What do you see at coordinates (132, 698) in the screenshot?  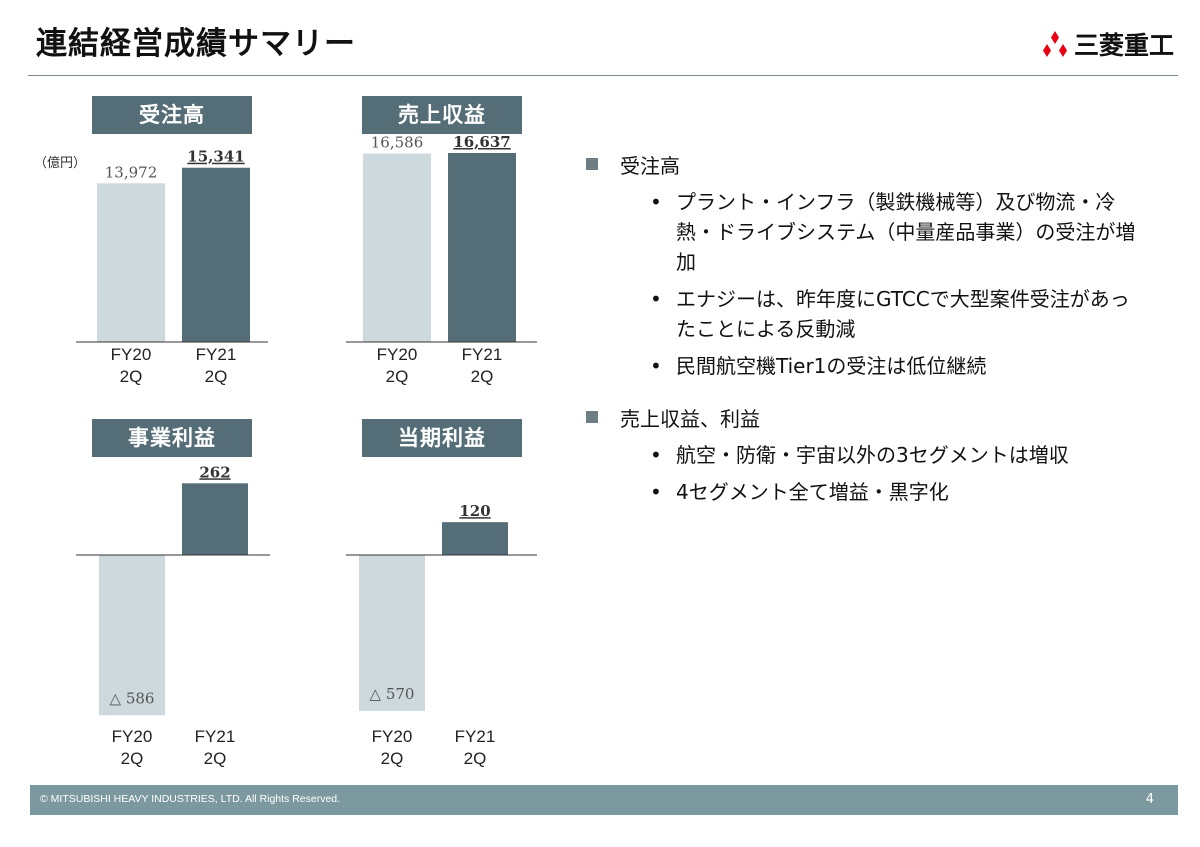 I see `value-label: △ 586` at bounding box center [132, 698].